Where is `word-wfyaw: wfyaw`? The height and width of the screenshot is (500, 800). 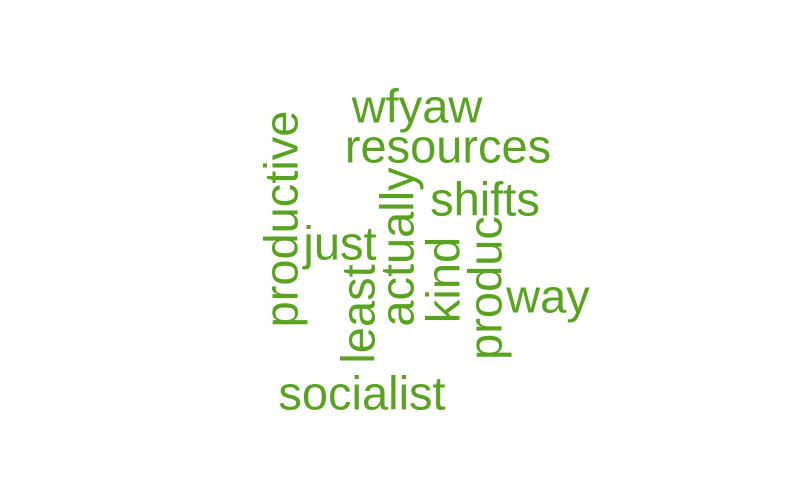 word-wfyaw: wfyaw is located at coordinates (417, 106).